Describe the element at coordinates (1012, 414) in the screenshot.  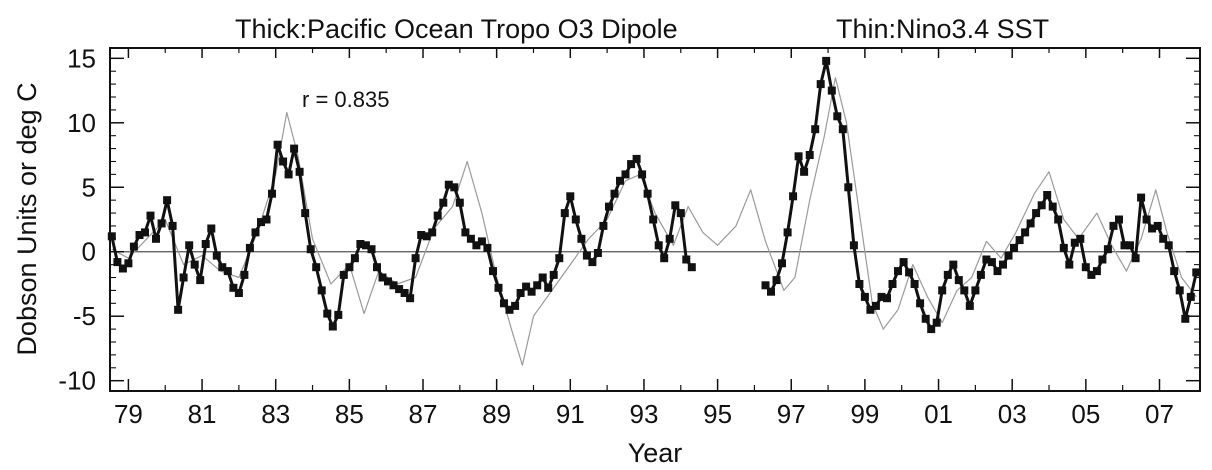
I see `x-tick-label: 03` at that location.